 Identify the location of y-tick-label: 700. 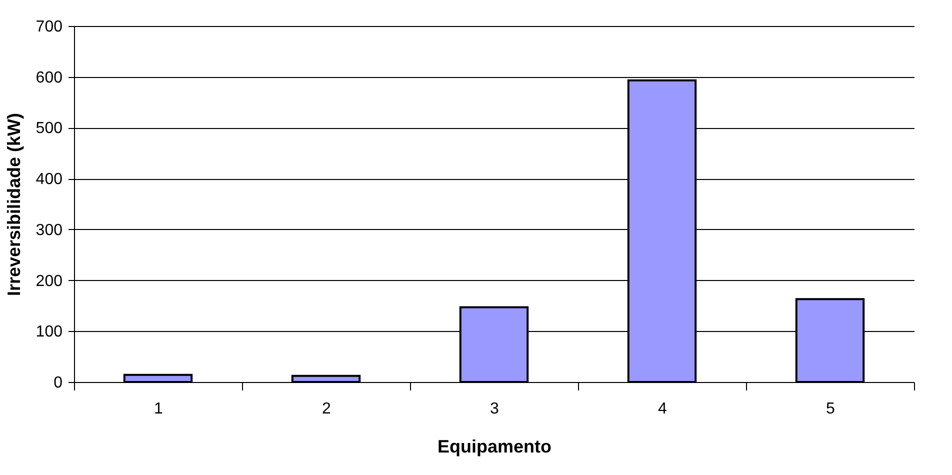
(49, 27).